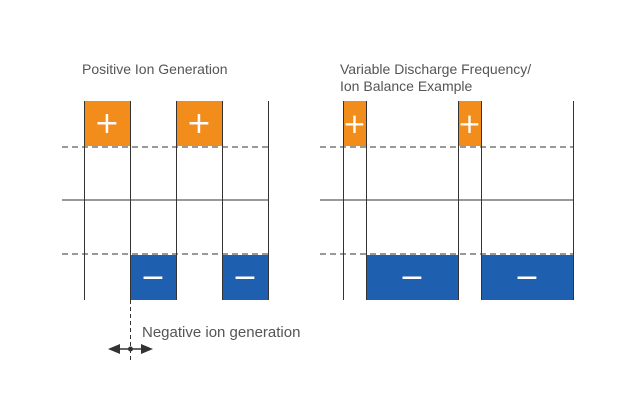  What do you see at coordinates (406, 86) in the screenshot?
I see `right-panel-title-line2: Ion Balance Example` at bounding box center [406, 86].